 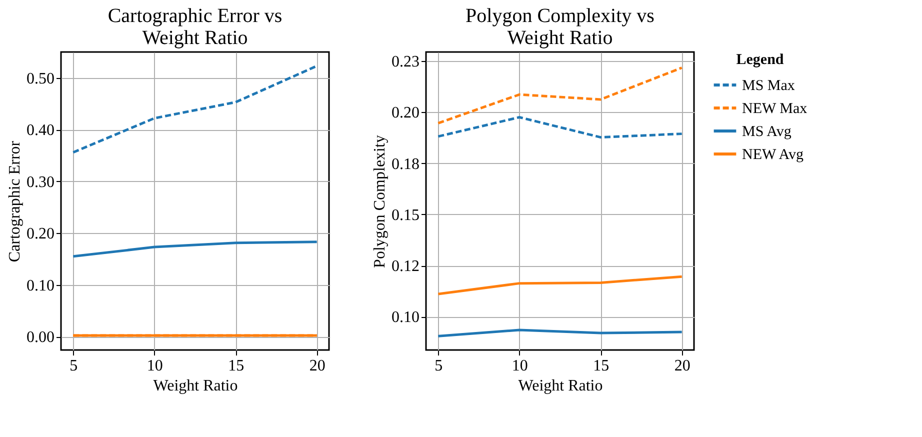 I want to click on y-tick-label: 0.18, so click(x=406, y=164).